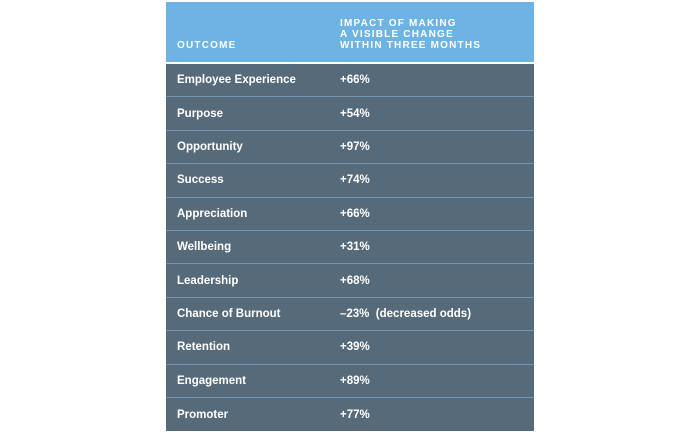 The height and width of the screenshot is (436, 700). I want to click on table-row: Employee Experience +66%, so click(350, 81).